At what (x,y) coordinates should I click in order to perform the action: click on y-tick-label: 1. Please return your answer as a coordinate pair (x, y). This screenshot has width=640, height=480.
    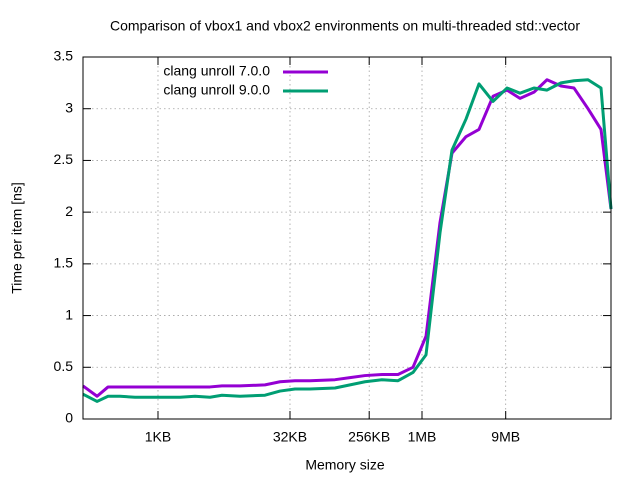
    Looking at the image, I should click on (69, 314).